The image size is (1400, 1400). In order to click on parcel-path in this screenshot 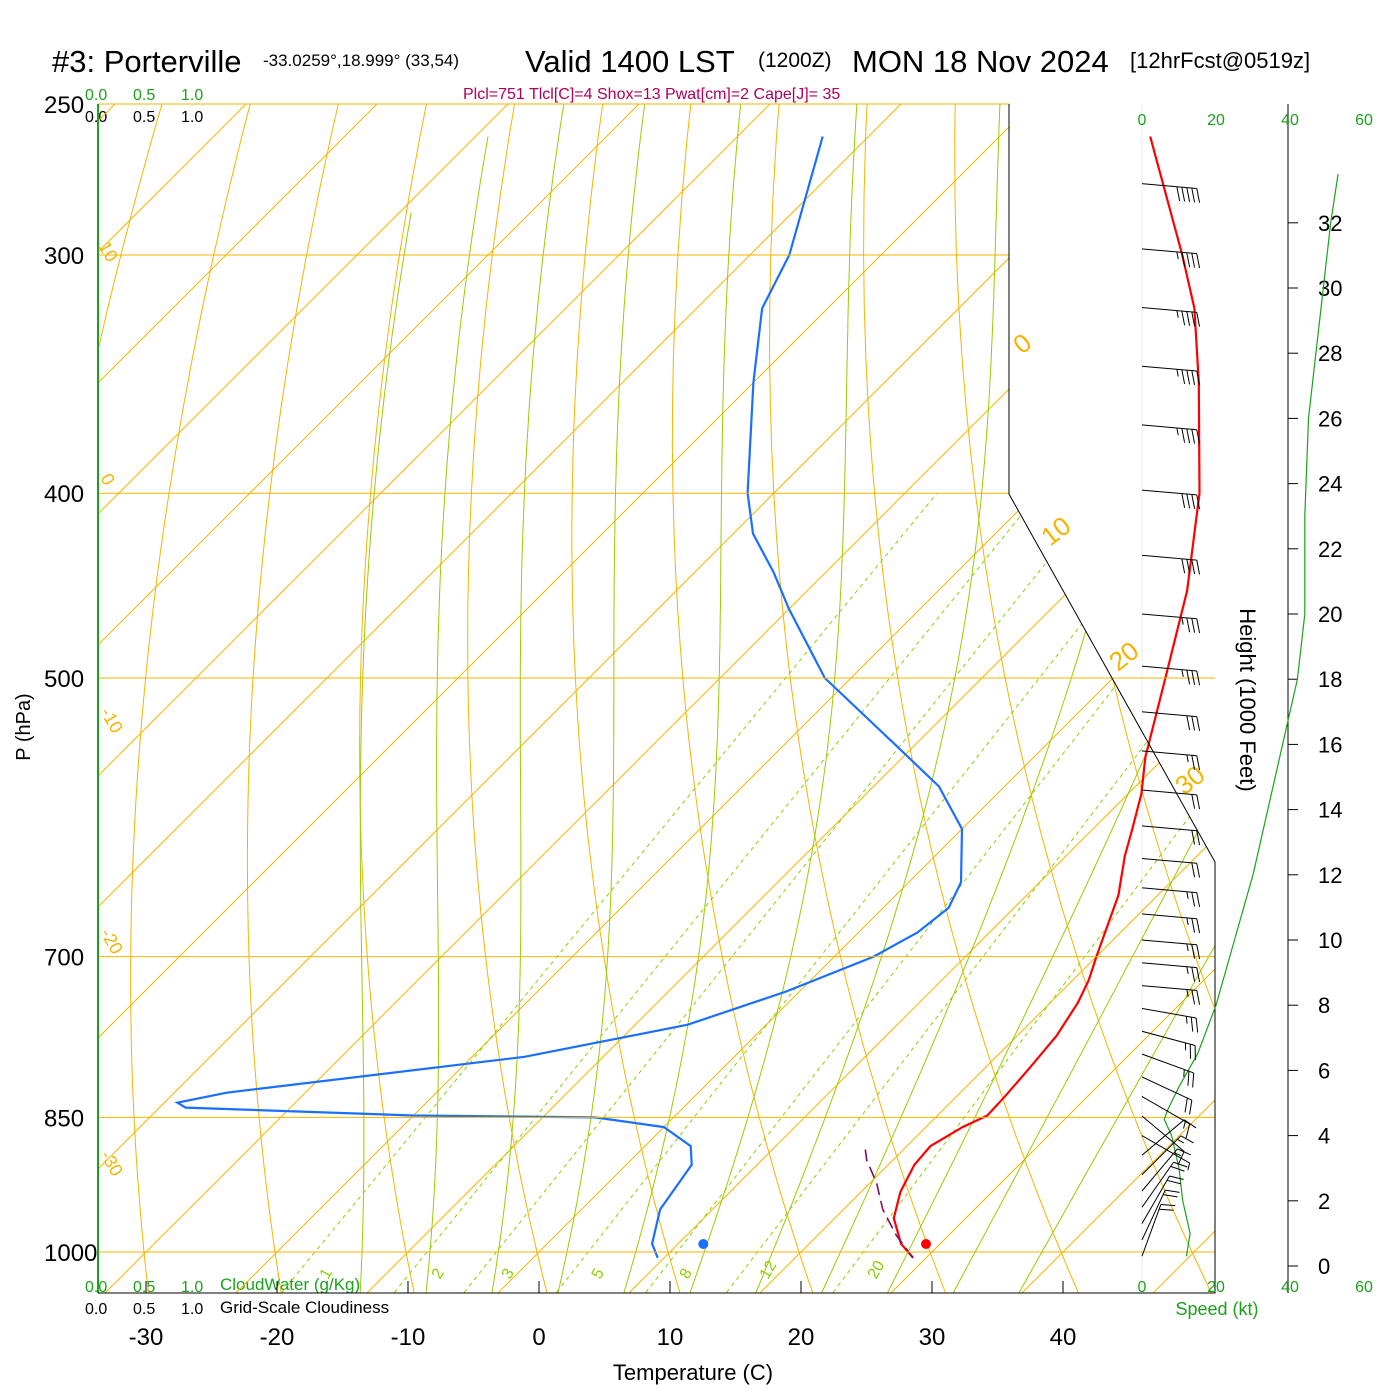, I will do `click(889, 1202)`.